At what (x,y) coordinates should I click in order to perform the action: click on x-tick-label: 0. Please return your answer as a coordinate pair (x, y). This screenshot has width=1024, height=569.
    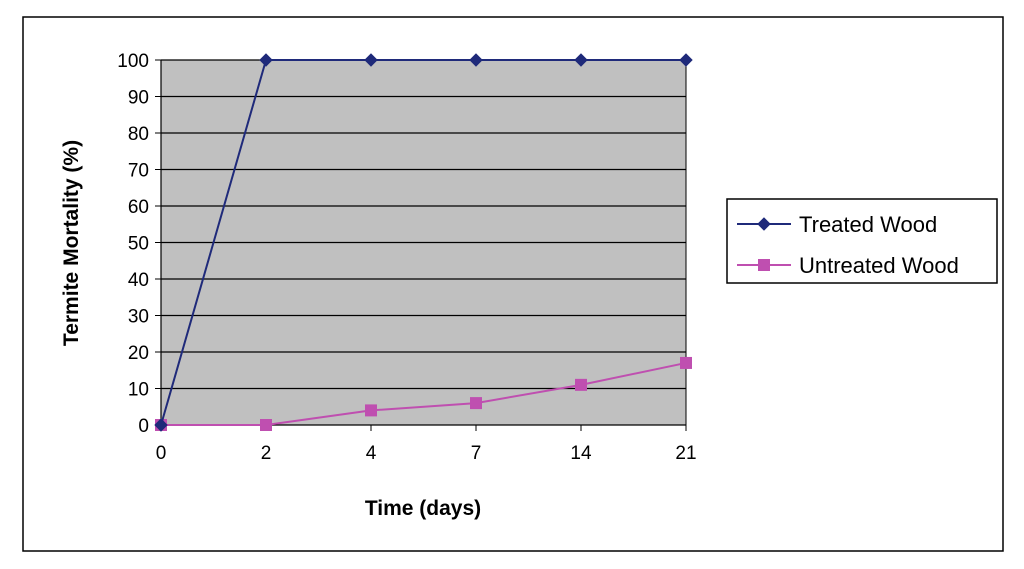
    Looking at the image, I should click on (161, 453).